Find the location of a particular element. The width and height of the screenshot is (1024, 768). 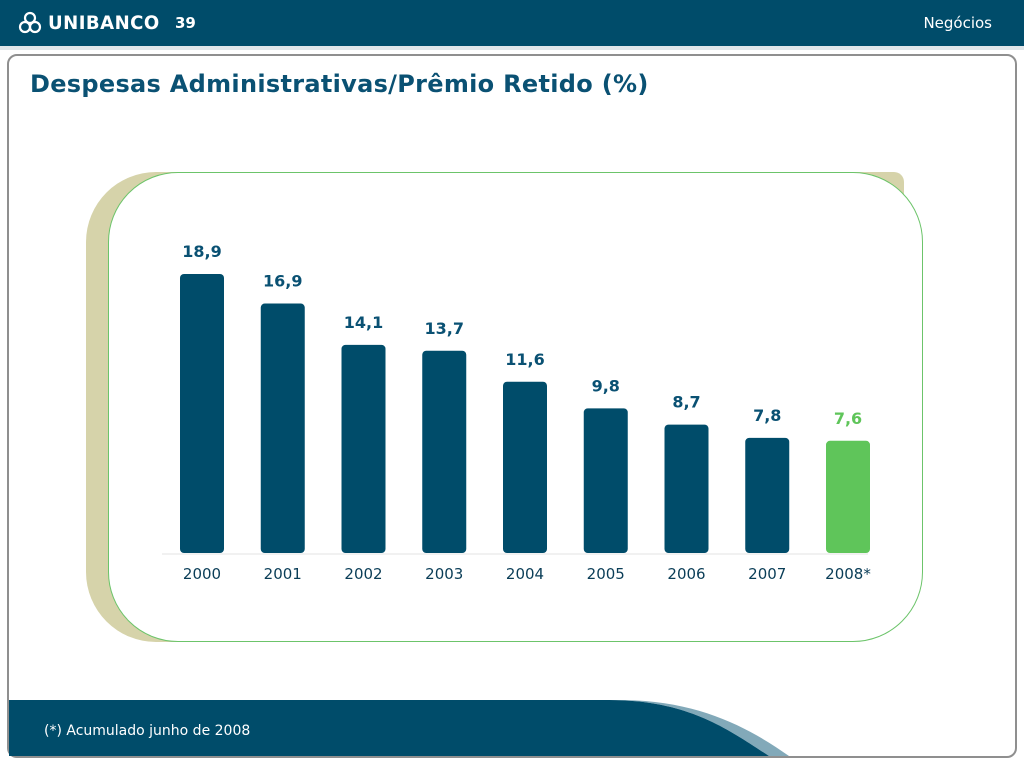

footer-band is located at coordinates (399, 728).